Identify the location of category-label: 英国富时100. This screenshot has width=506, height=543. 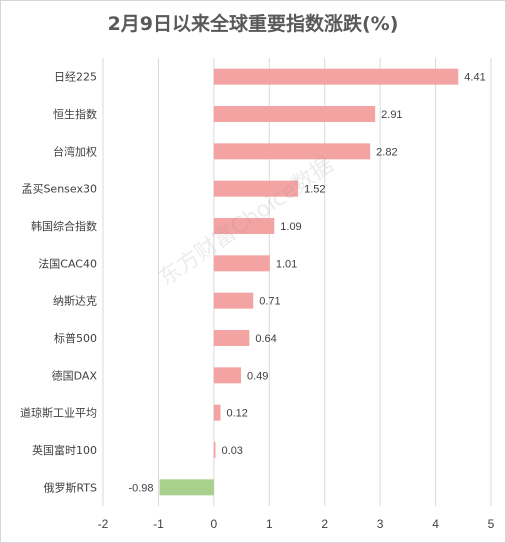
(64, 450).